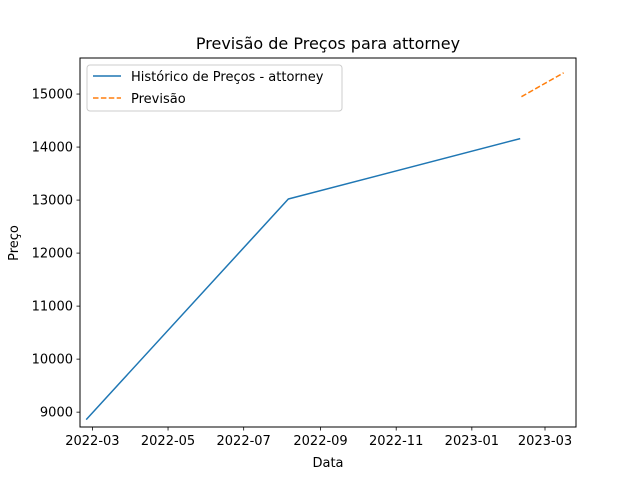  What do you see at coordinates (328, 43) in the screenshot?
I see `chart-title: Previsão de Preços para attorney` at bounding box center [328, 43].